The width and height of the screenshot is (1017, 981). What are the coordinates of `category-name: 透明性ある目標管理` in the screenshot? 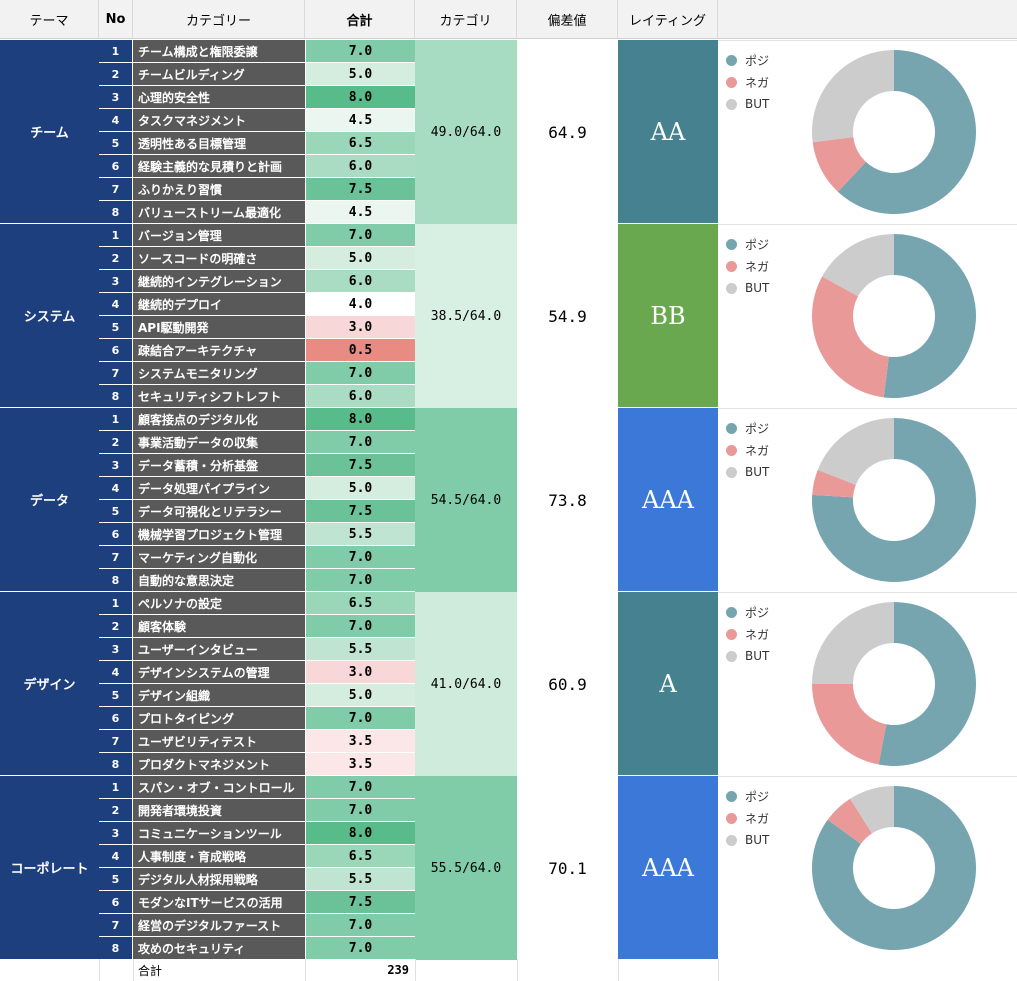 It's located at (219, 143).